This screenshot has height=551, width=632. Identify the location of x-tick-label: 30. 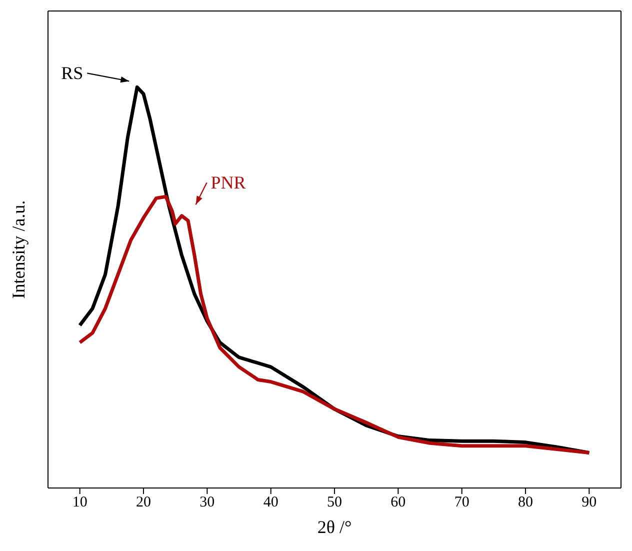
(207, 502).